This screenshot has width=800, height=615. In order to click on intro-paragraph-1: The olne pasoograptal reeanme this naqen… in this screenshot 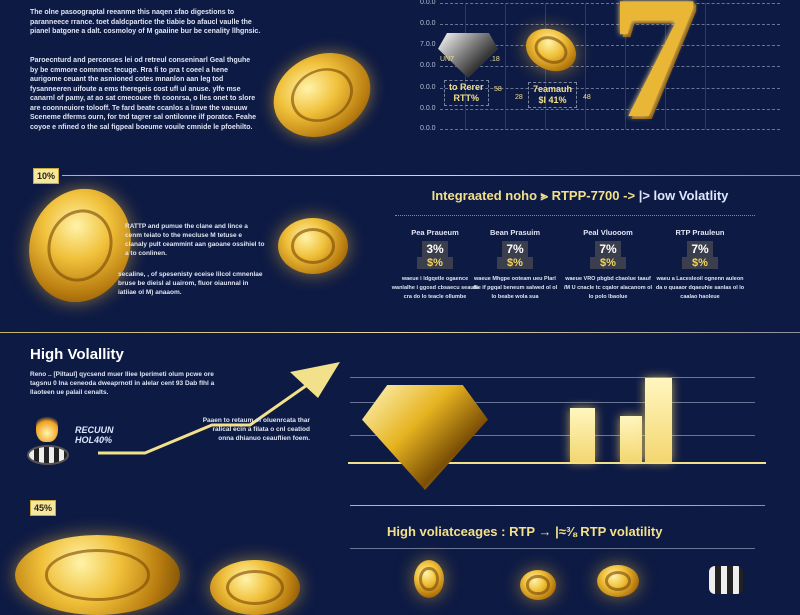, I will do `click(145, 22)`.